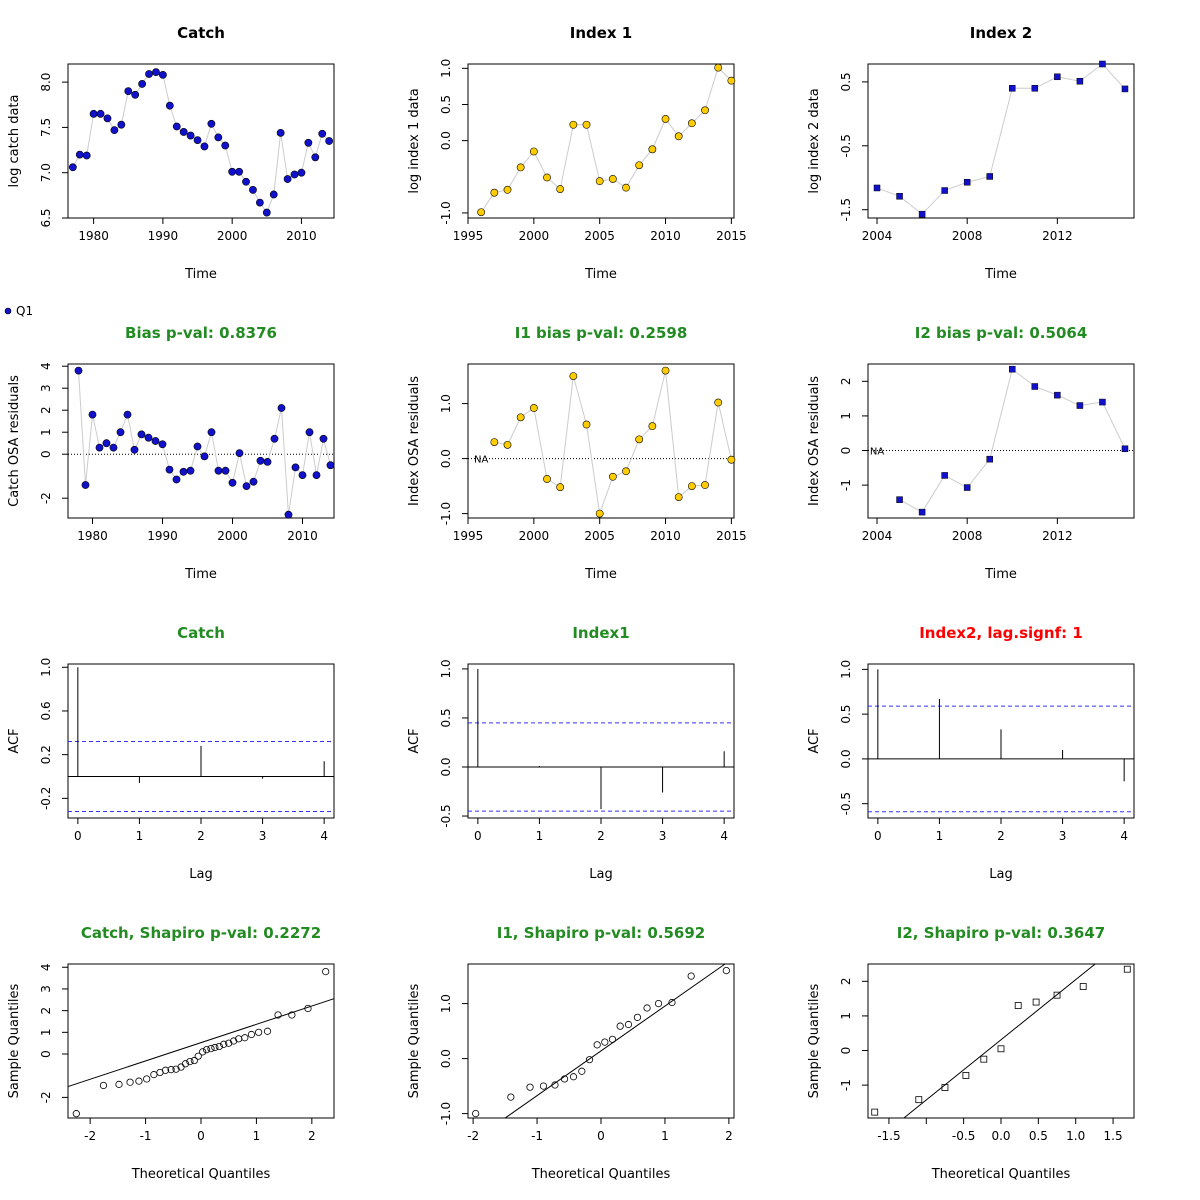  What do you see at coordinates (814, 1040) in the screenshot?
I see `y-axis-label: Sample Quantiles` at bounding box center [814, 1040].